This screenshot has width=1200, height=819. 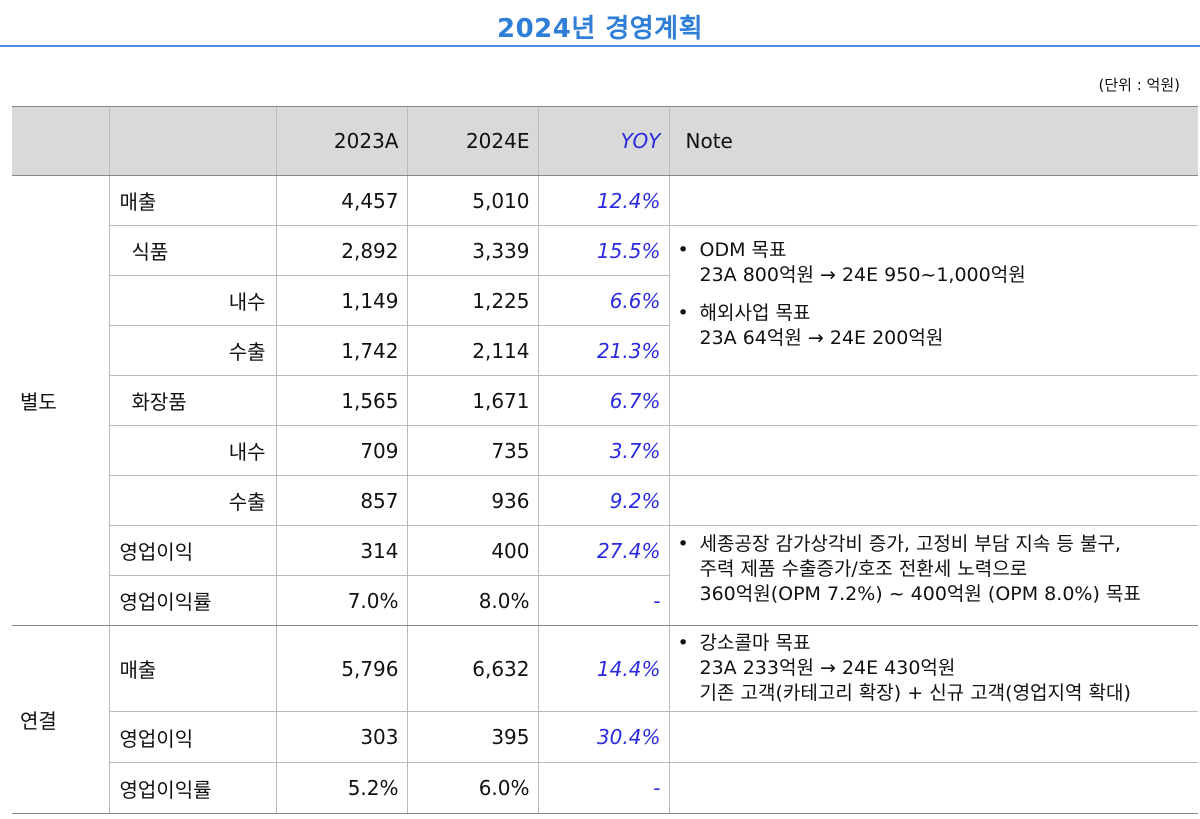 What do you see at coordinates (472, 141) in the screenshot?
I see `header-2024e: 2024E` at bounding box center [472, 141].